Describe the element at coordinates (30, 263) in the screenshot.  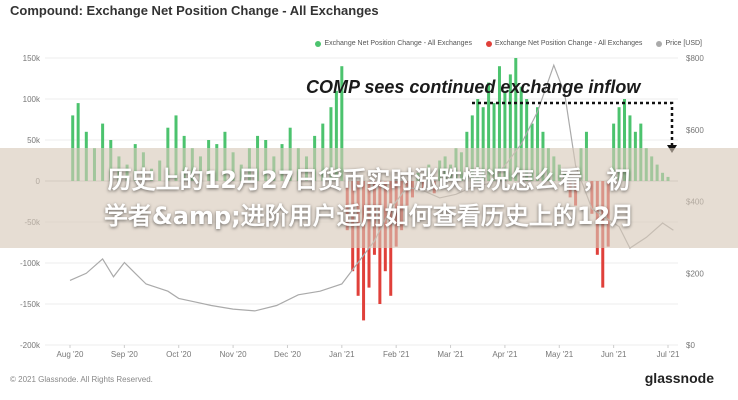
I see `y-left-tick-label: -100k` at that location.